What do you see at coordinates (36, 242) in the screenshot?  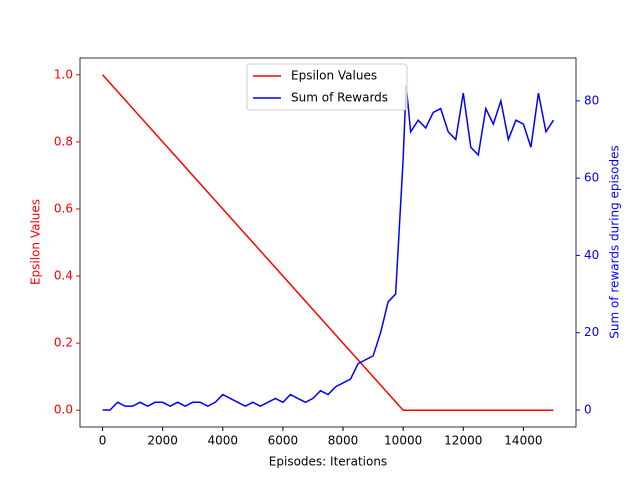 I see `y-axis-label: Epsilon Values` at bounding box center [36, 242].